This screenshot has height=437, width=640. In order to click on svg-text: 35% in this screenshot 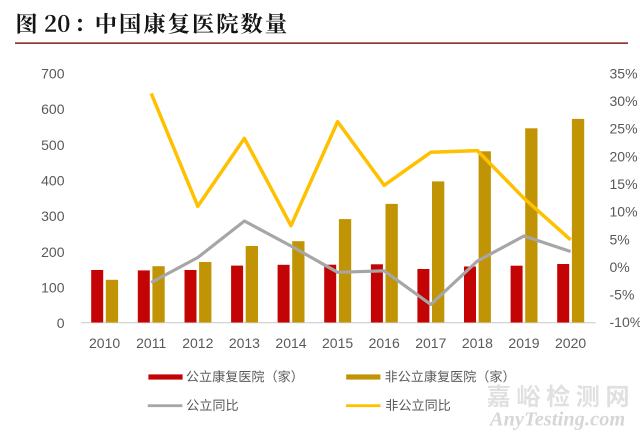, I will do `click(624, 73)`.